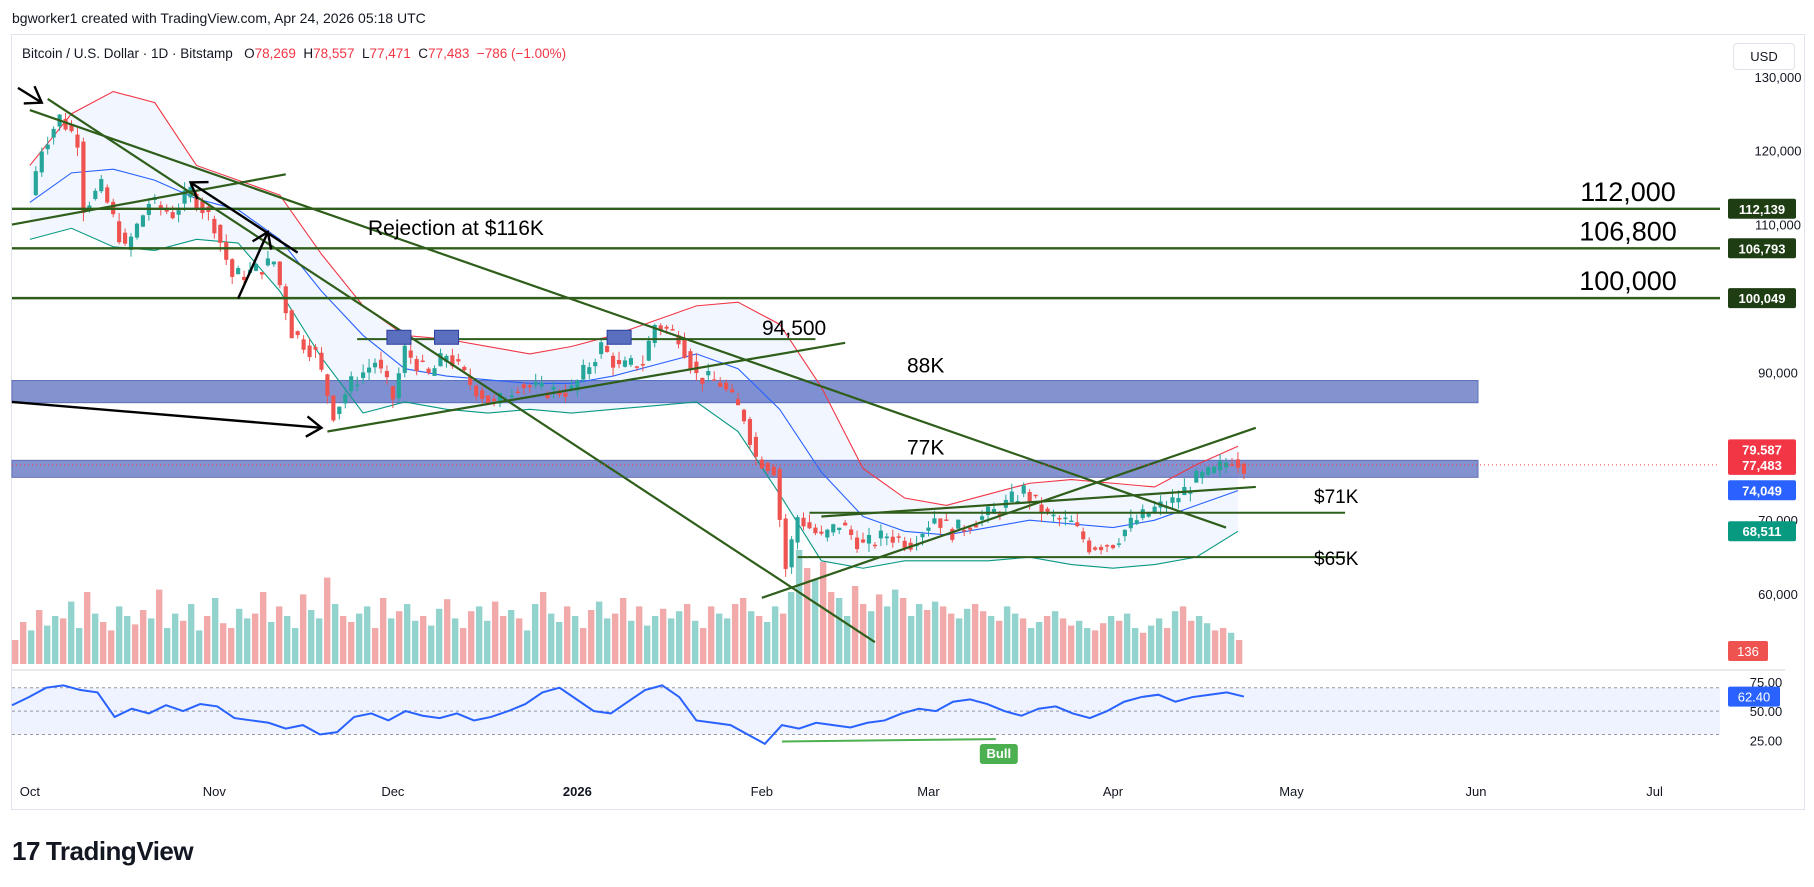 This screenshot has width=1814, height=887. Describe the element at coordinates (1748, 651) in the screenshot. I see `volume-label-bg` at that location.